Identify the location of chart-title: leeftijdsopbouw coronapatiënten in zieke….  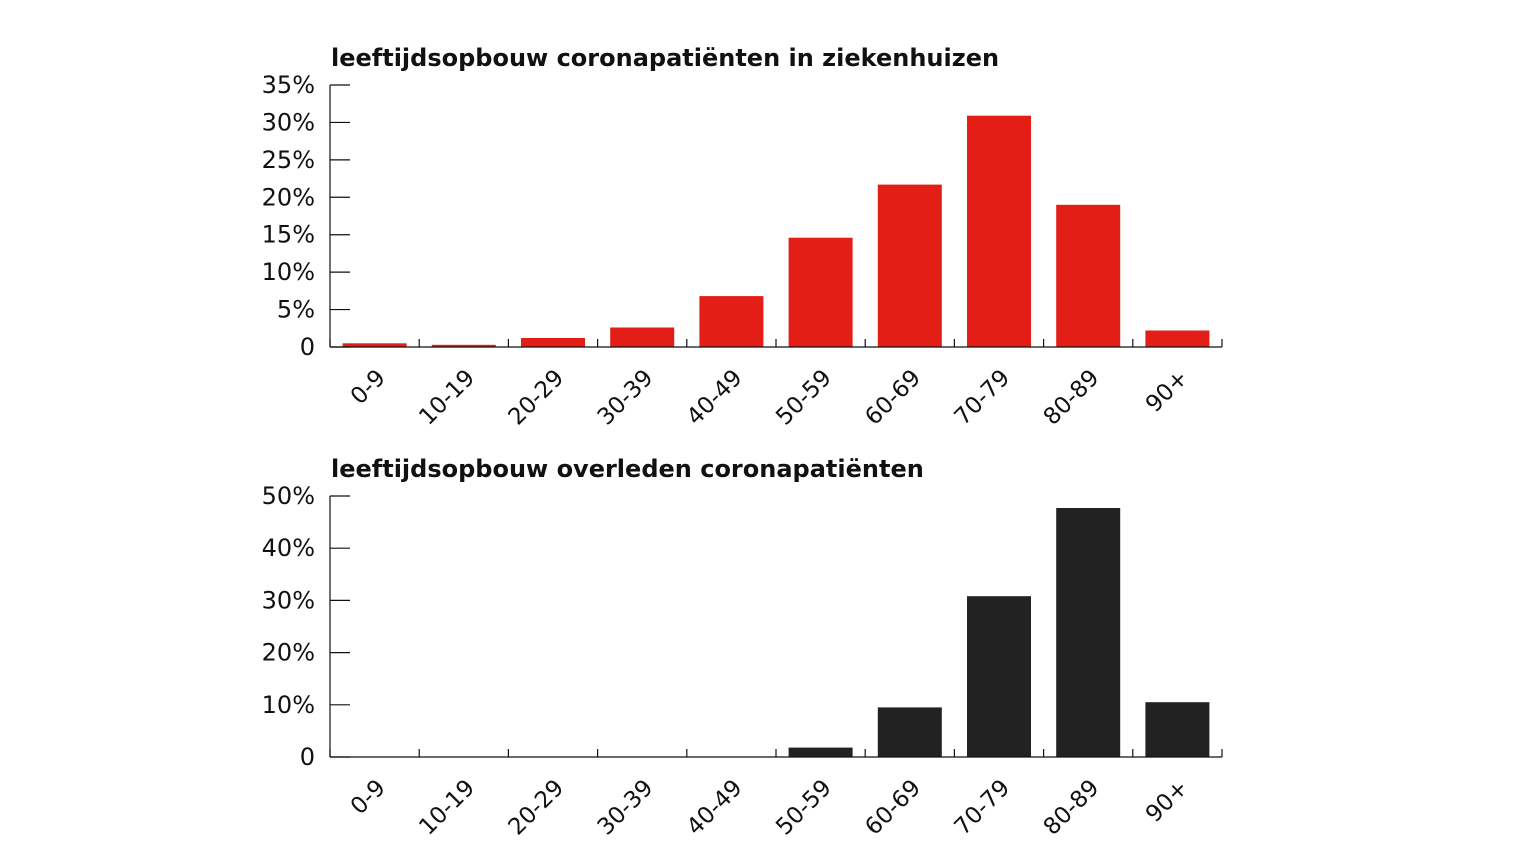
(665, 58).